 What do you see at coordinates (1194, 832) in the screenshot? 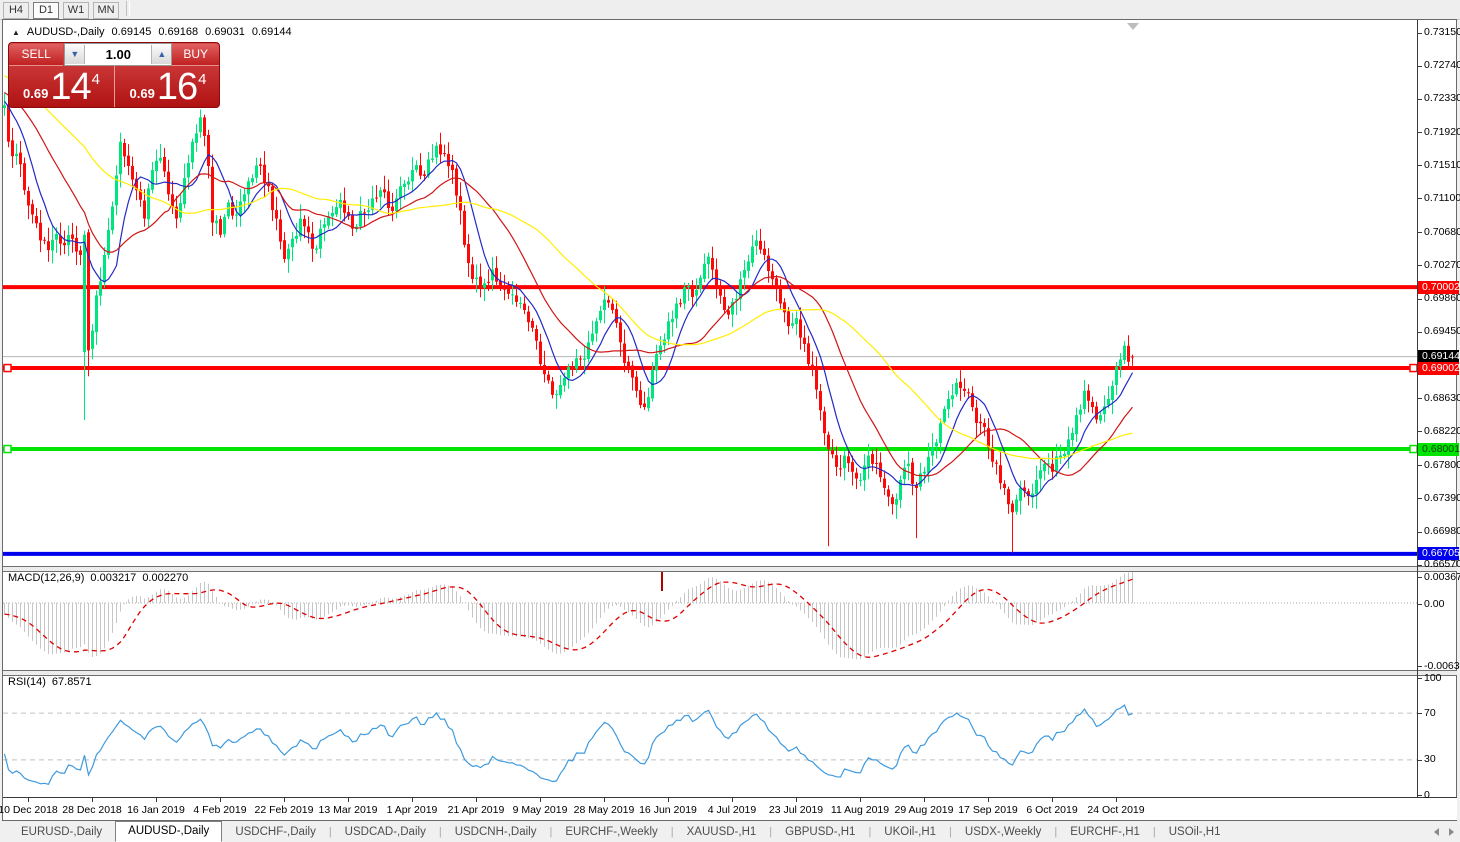
I see `chart-tab-usoil-h1: USOil-,H1` at bounding box center [1194, 832].